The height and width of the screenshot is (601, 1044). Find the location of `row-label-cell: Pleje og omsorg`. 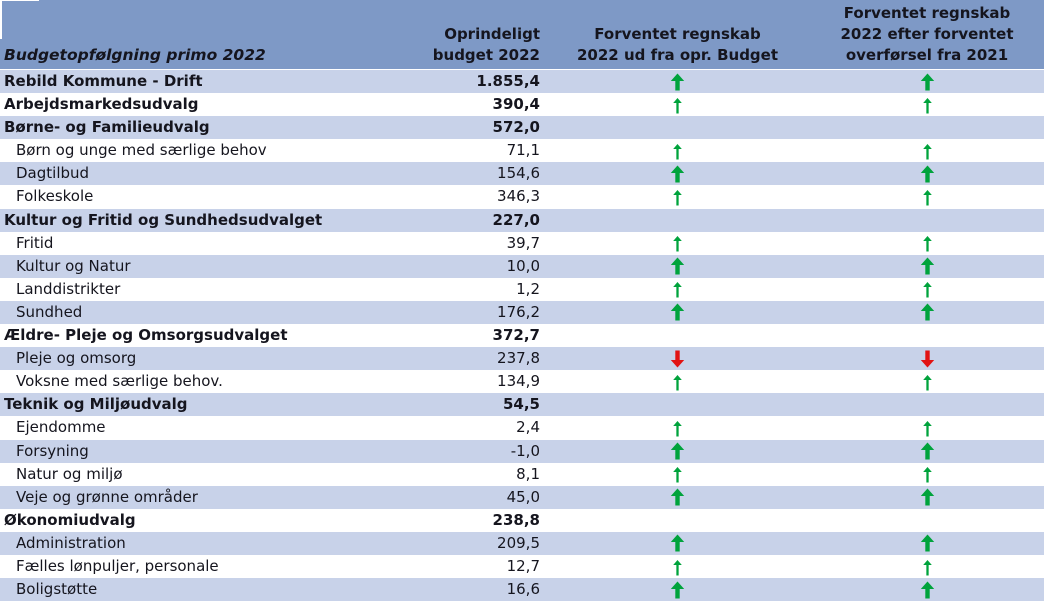

row-label-cell: Pleje og omsorg is located at coordinates (76, 358).